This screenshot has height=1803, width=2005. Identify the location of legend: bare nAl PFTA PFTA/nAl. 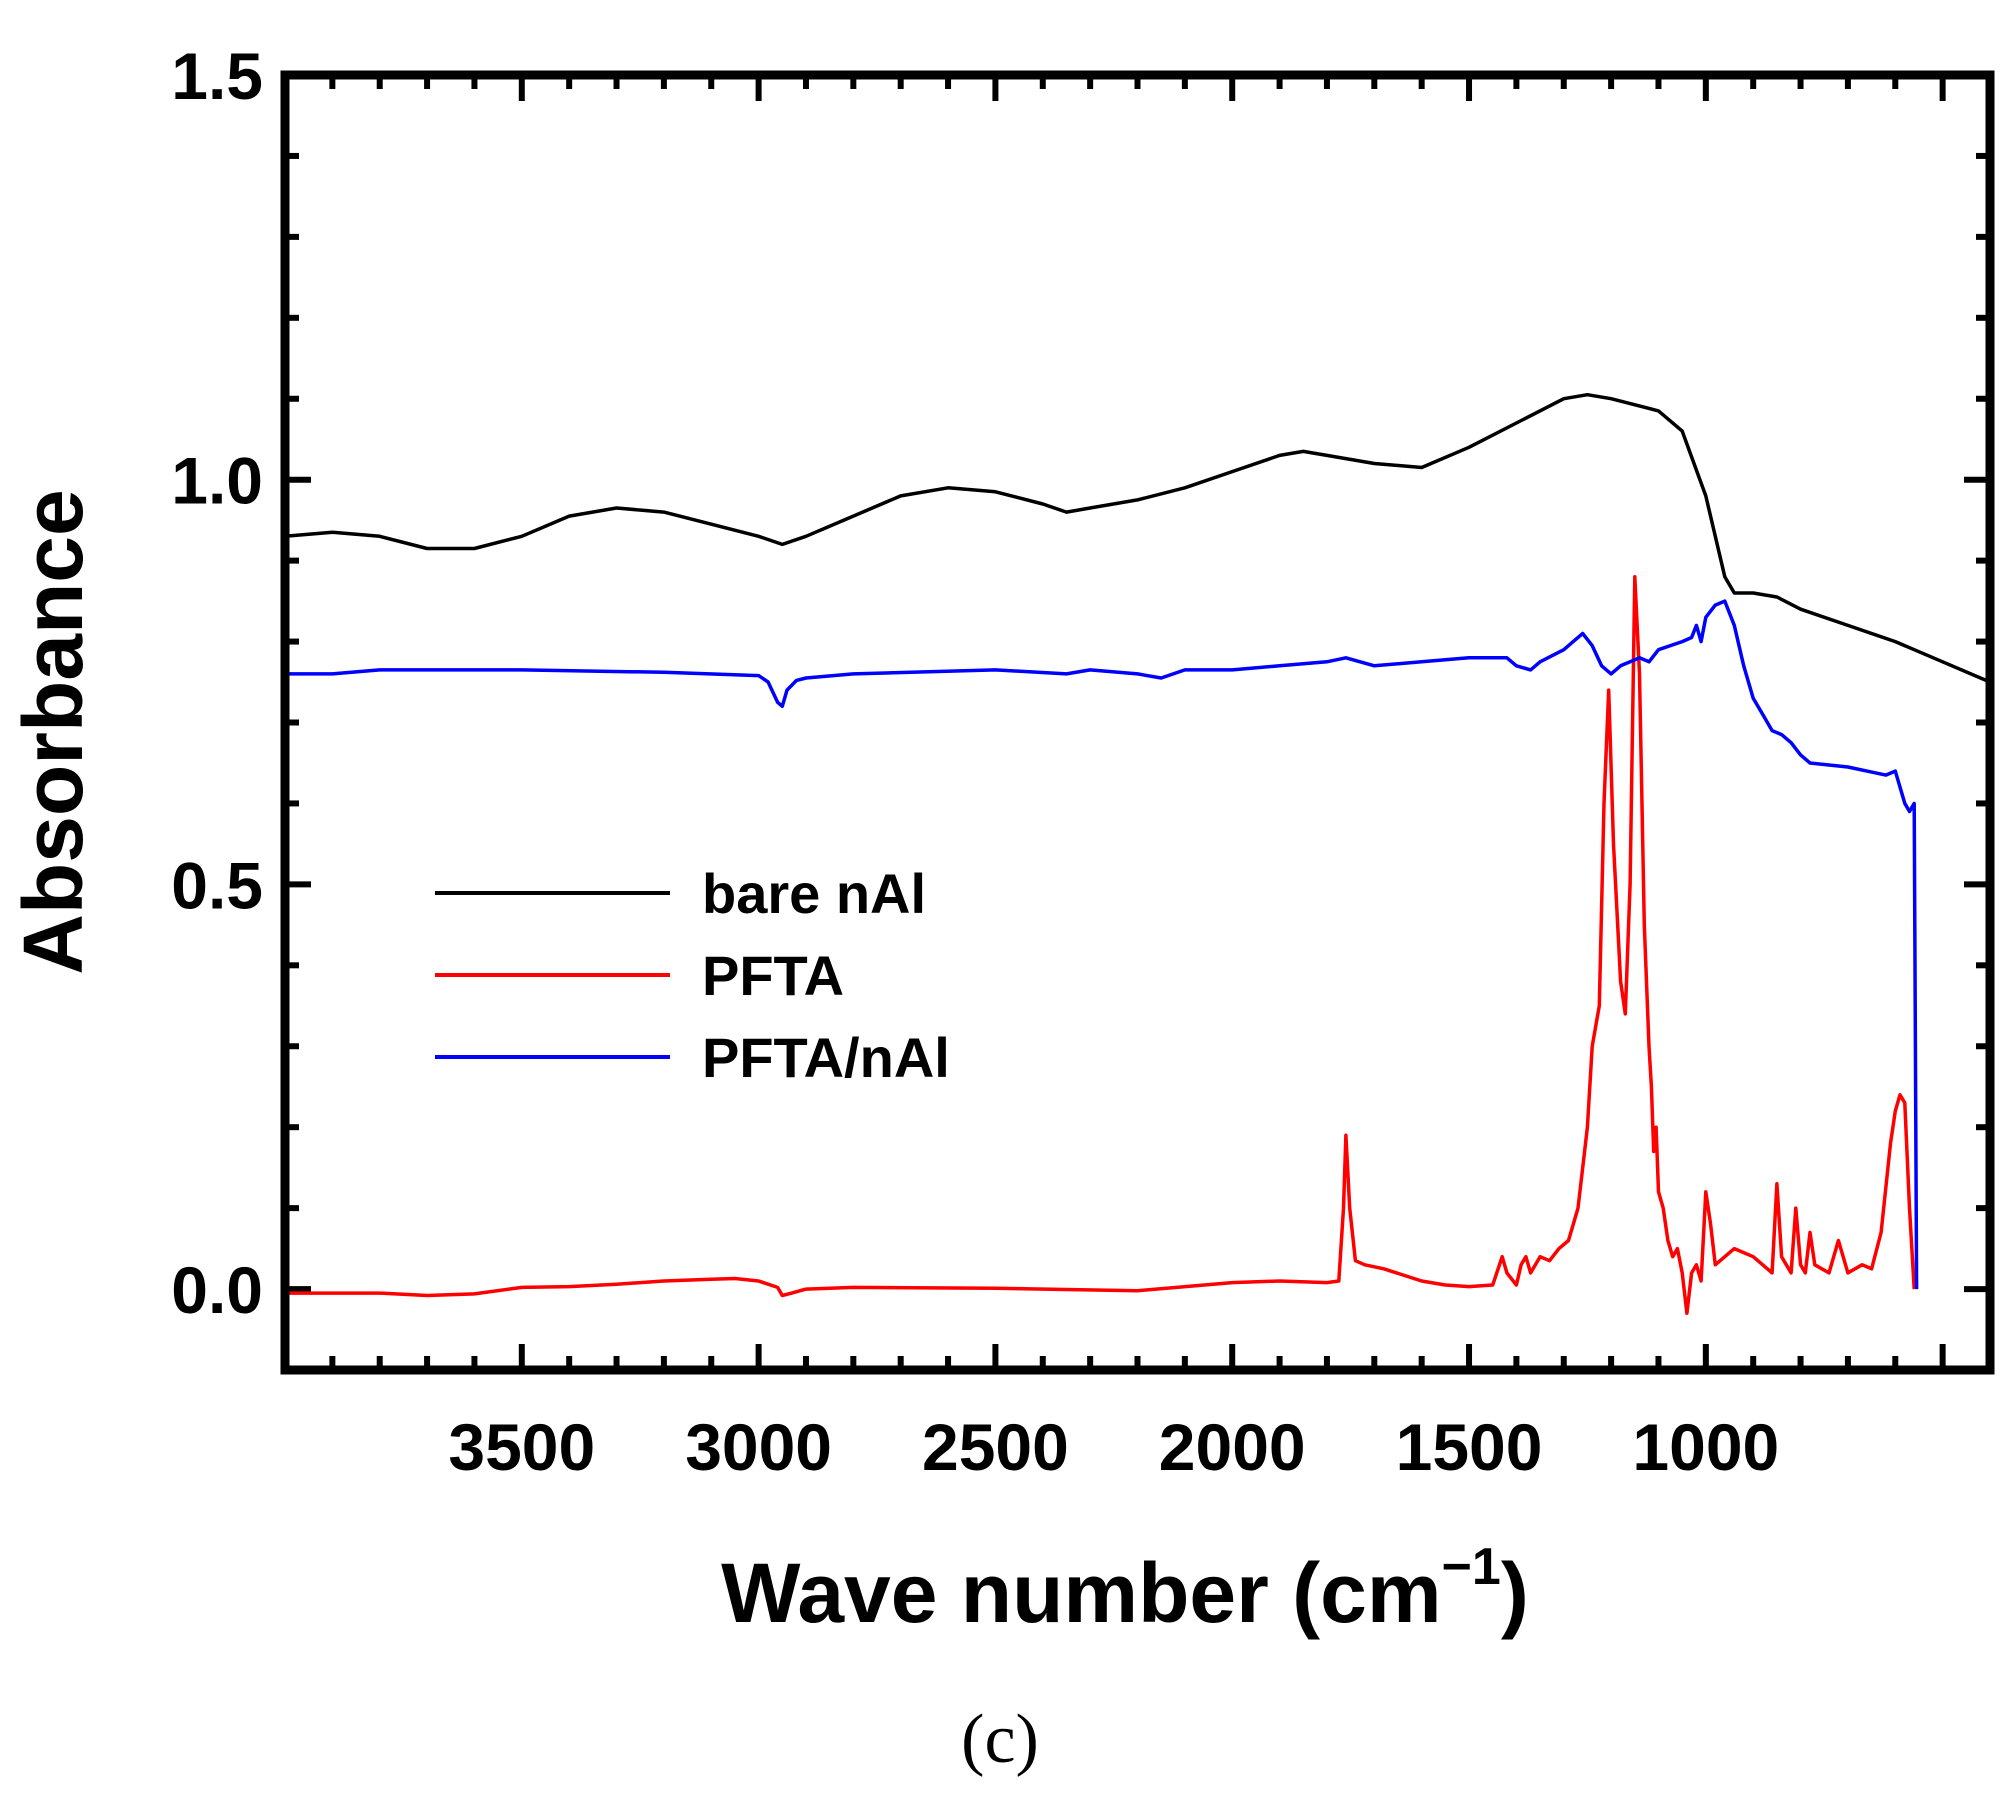
(692, 975).